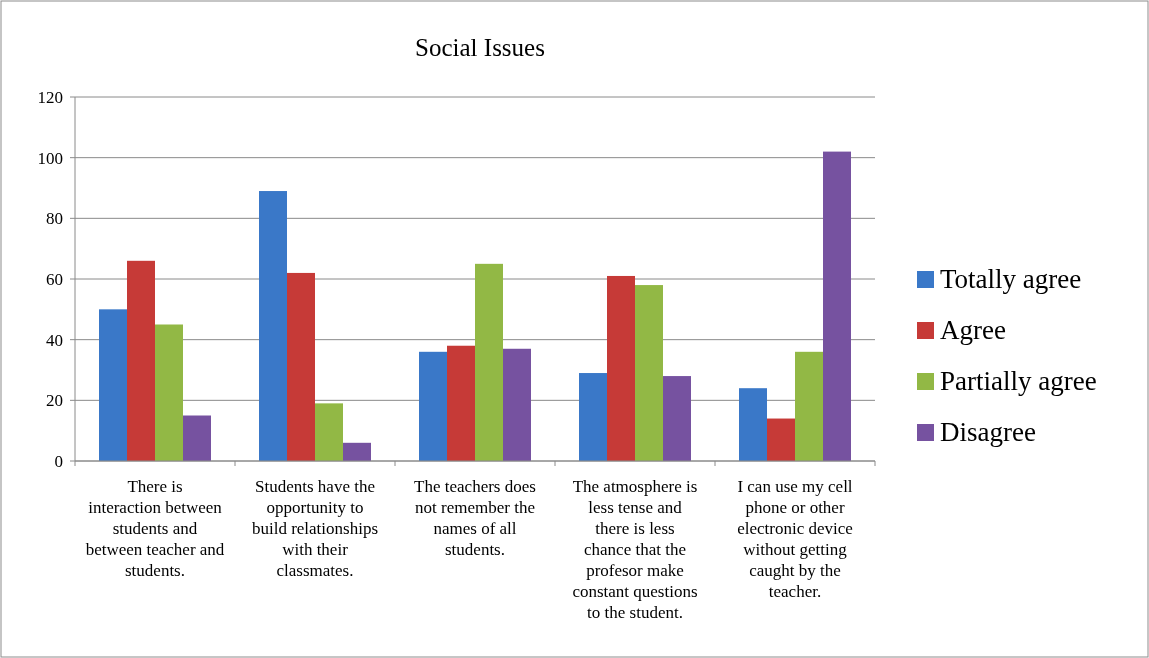 This screenshot has width=1149, height=658. What do you see at coordinates (50, 97) in the screenshot?
I see `y-tick-label: 120` at bounding box center [50, 97].